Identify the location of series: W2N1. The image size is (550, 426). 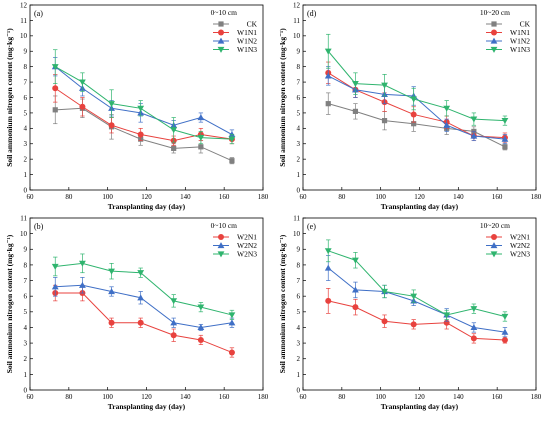
(154, 295).